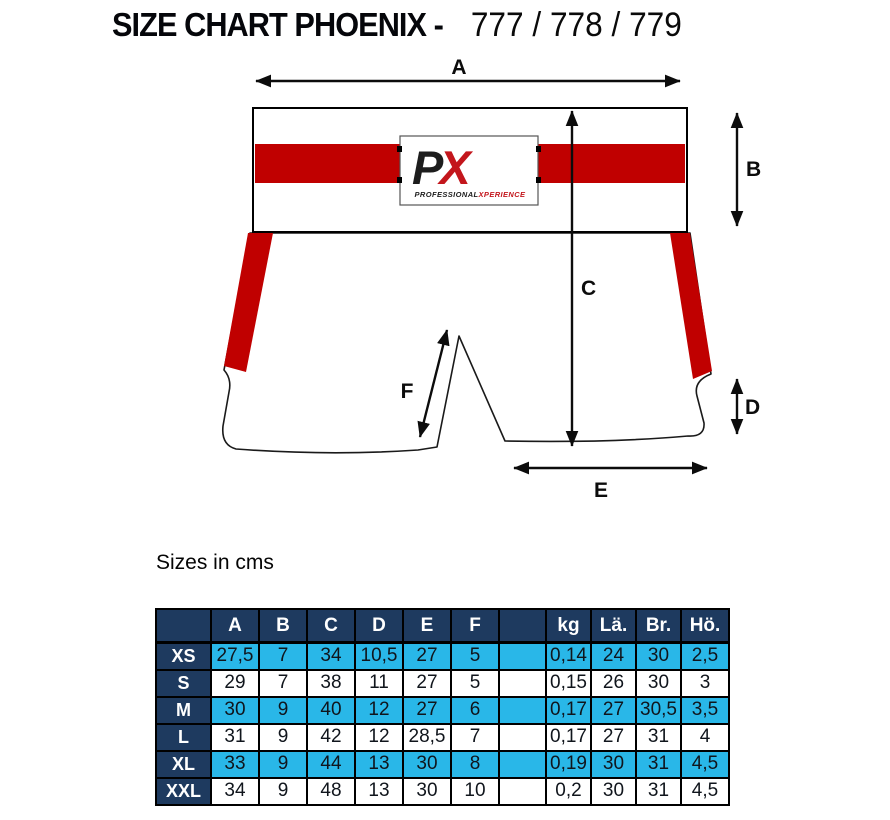 Image resolution: width=890 pixels, height=820 pixels. I want to click on dim-label-f: F, so click(407, 391).